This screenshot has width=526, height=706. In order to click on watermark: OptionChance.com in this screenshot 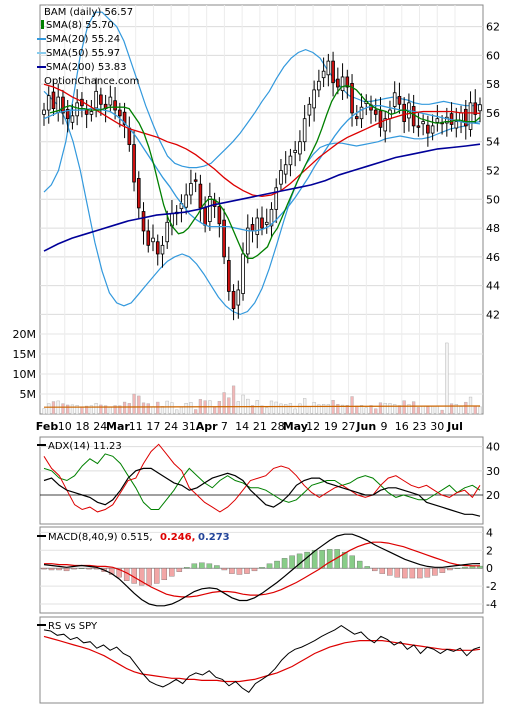, I will do `click(91, 81)`.